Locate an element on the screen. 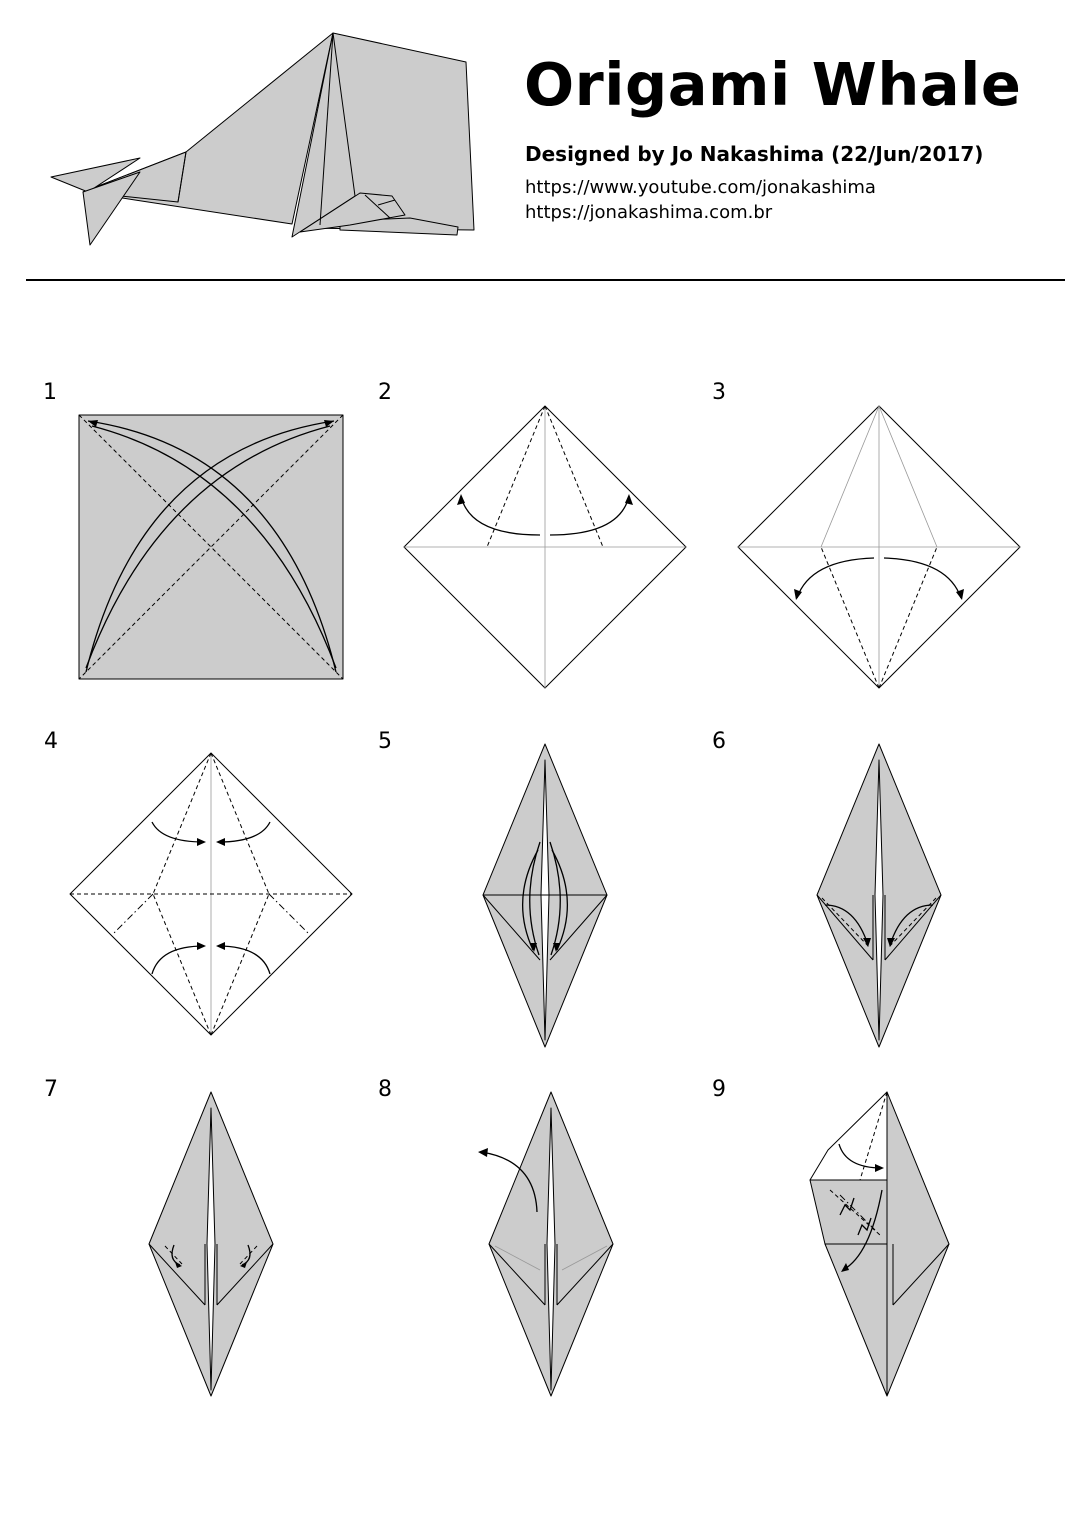  step-number-1: 1 is located at coordinates (50, 392).